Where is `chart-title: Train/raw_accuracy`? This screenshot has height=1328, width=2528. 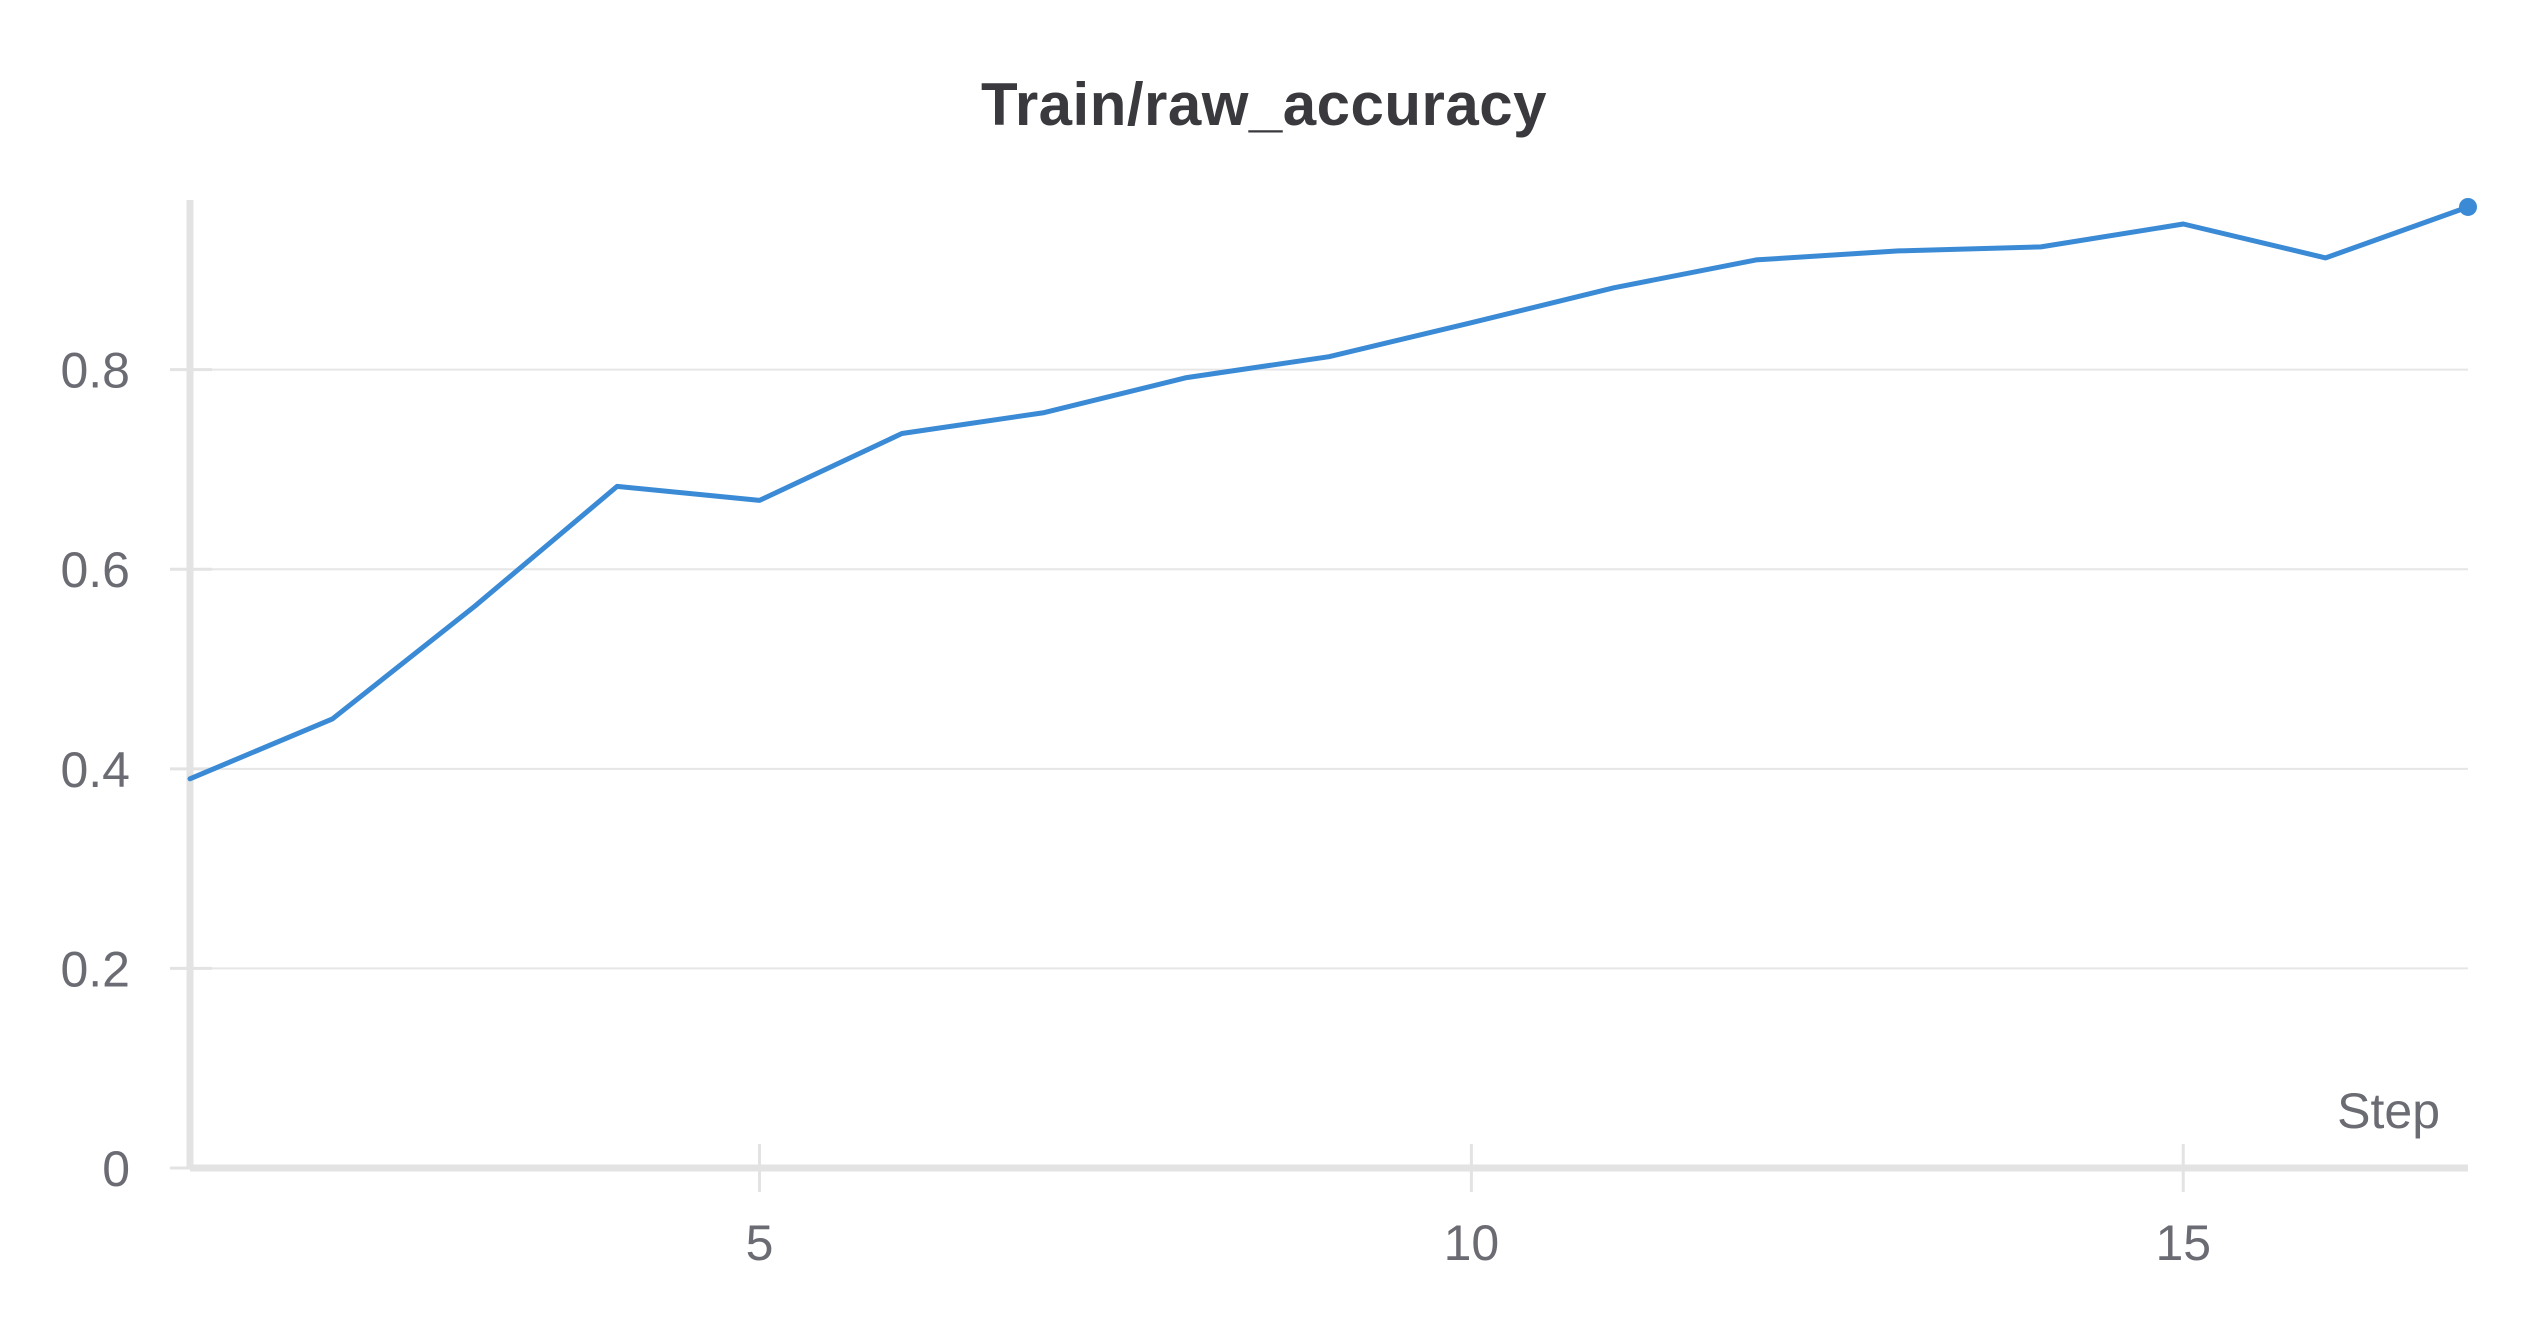
chart-title: Train/raw_accuracy is located at coordinates (1264, 104).